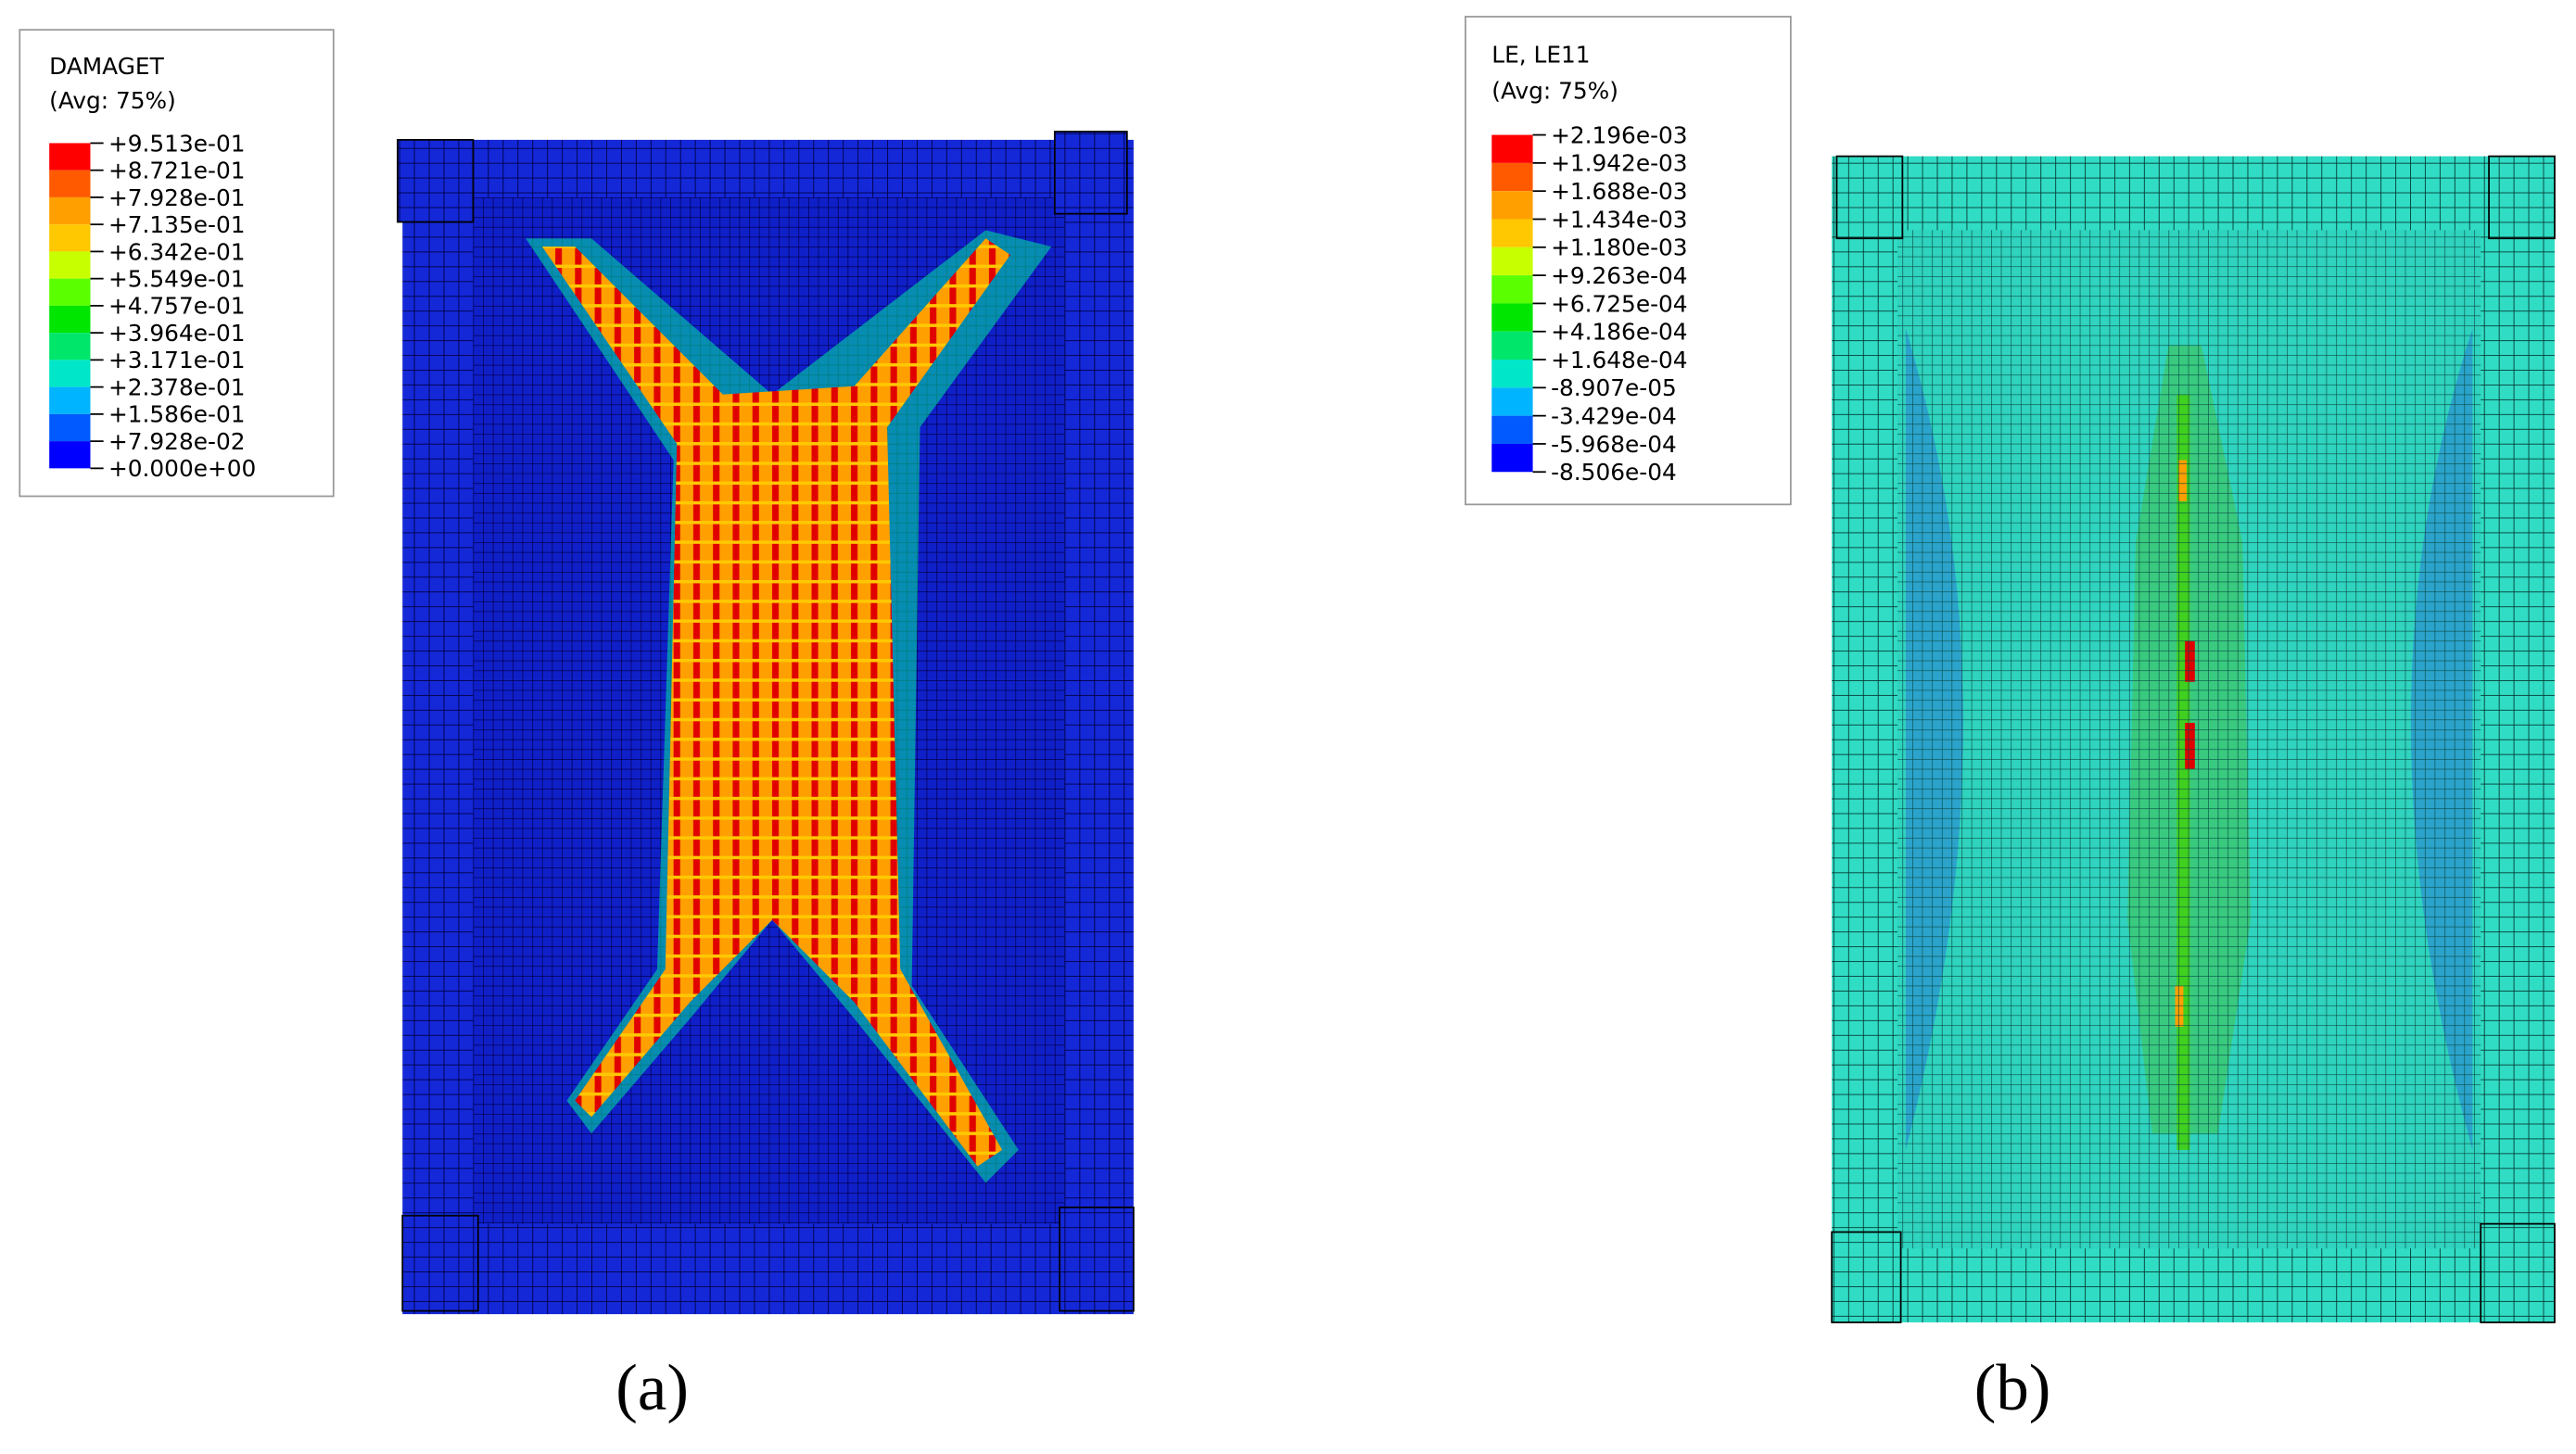  What do you see at coordinates (1619, 163) in the screenshot?
I see `legend-level: +1.942e-03` at bounding box center [1619, 163].